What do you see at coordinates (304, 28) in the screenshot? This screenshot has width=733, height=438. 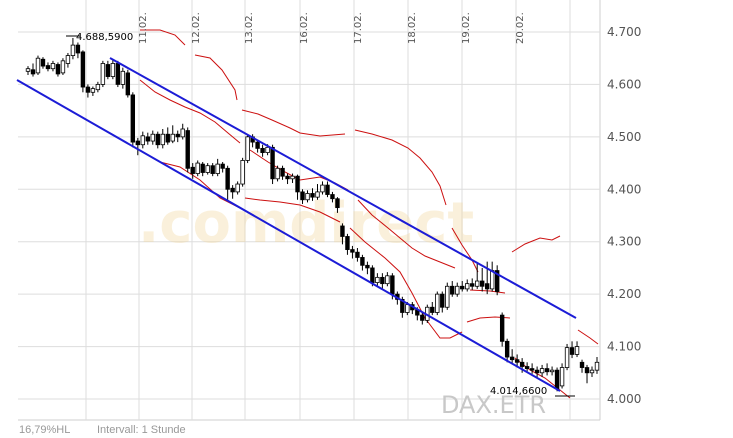 I see `x-tick-label: 16.02.` at bounding box center [304, 28].